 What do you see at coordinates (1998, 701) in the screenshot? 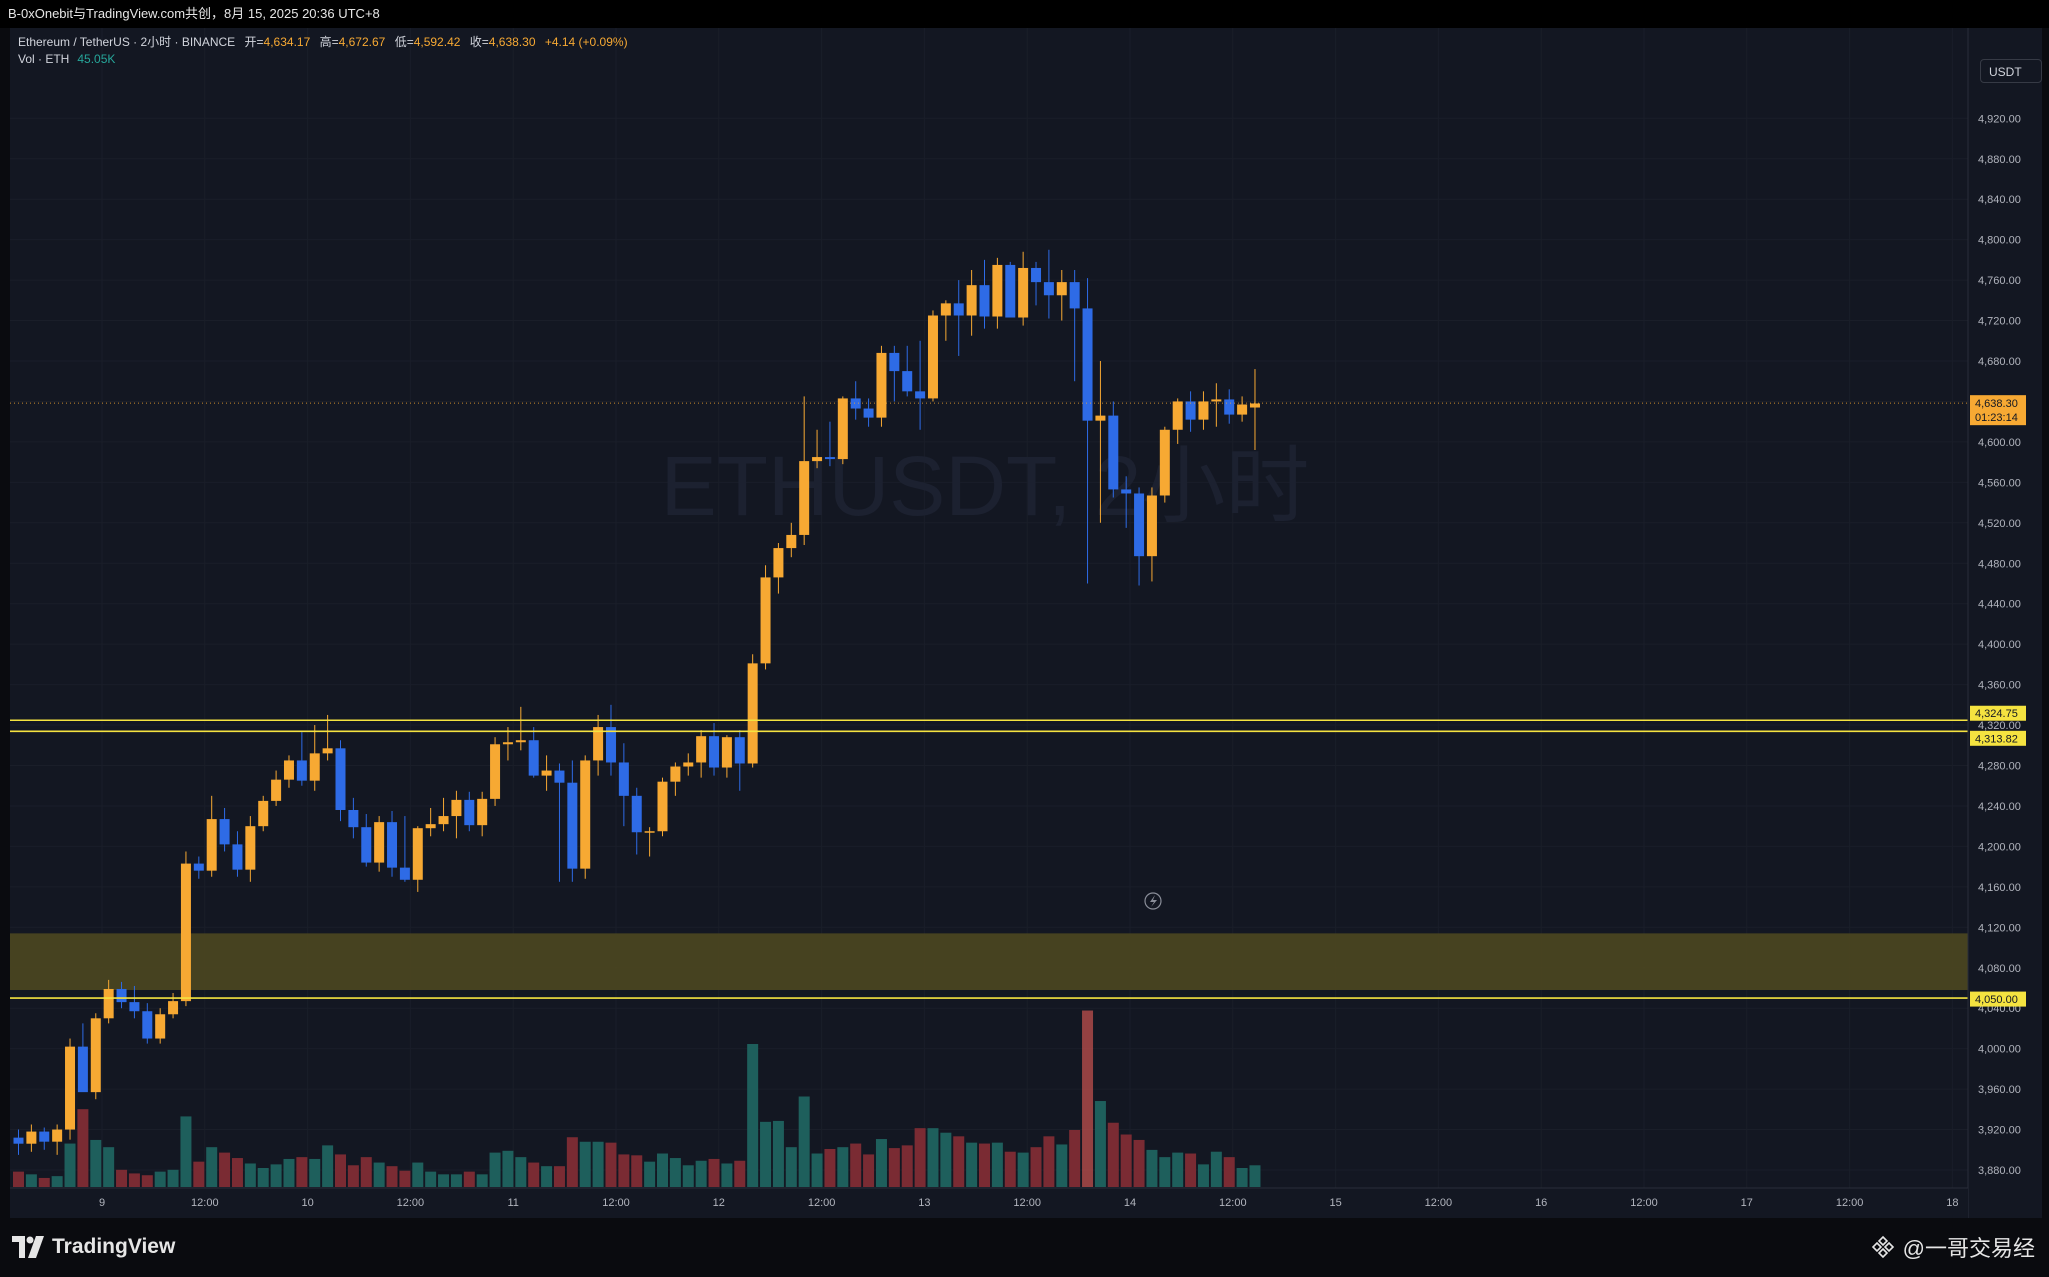
I see `axis-price-labels: 4,324.75 4,313.82 4,050.00 4,638.30 01:23:14` at bounding box center [1998, 701].